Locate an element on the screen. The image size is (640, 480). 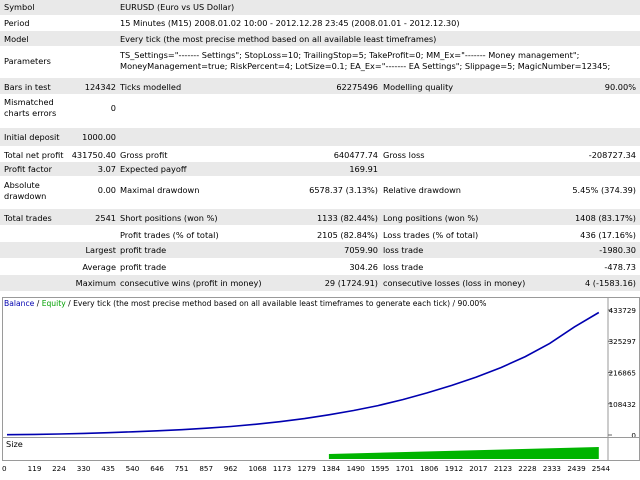
profit-factor-value: 3.07 is located at coordinates (106, 169).